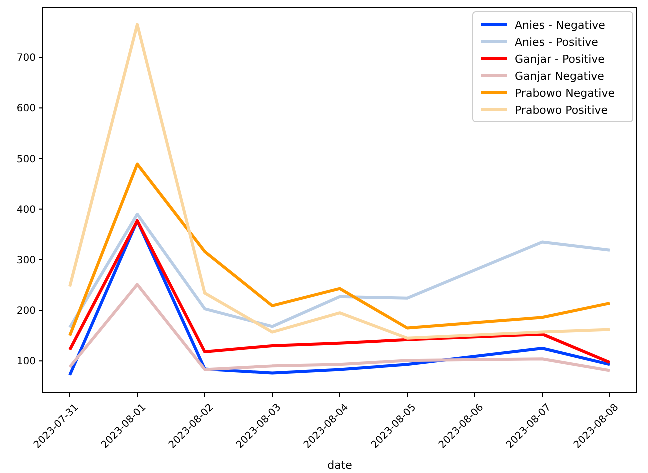  Describe the element at coordinates (26, 58) in the screenshot. I see `y-tick-label: 700` at that location.